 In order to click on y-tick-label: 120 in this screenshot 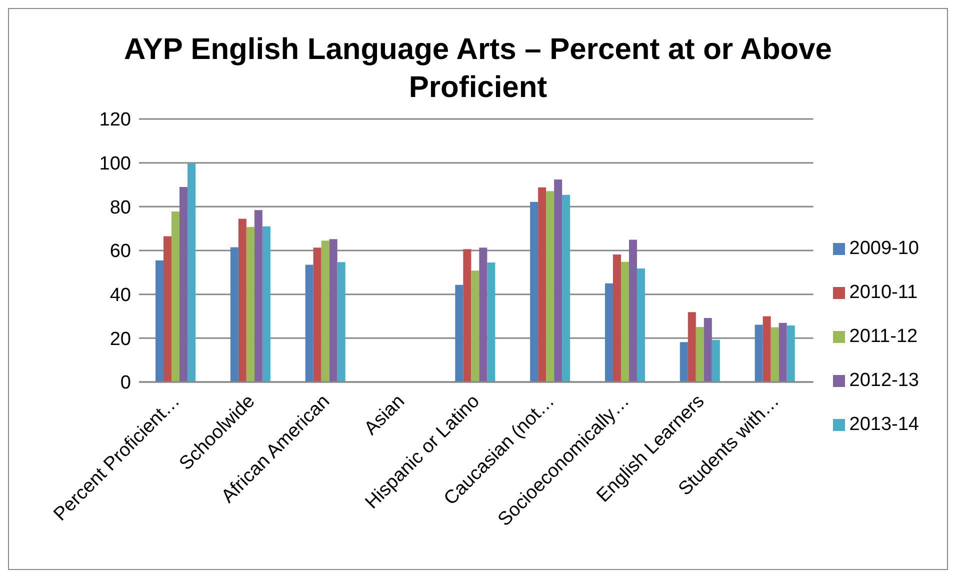, I will do `click(115, 120)`.